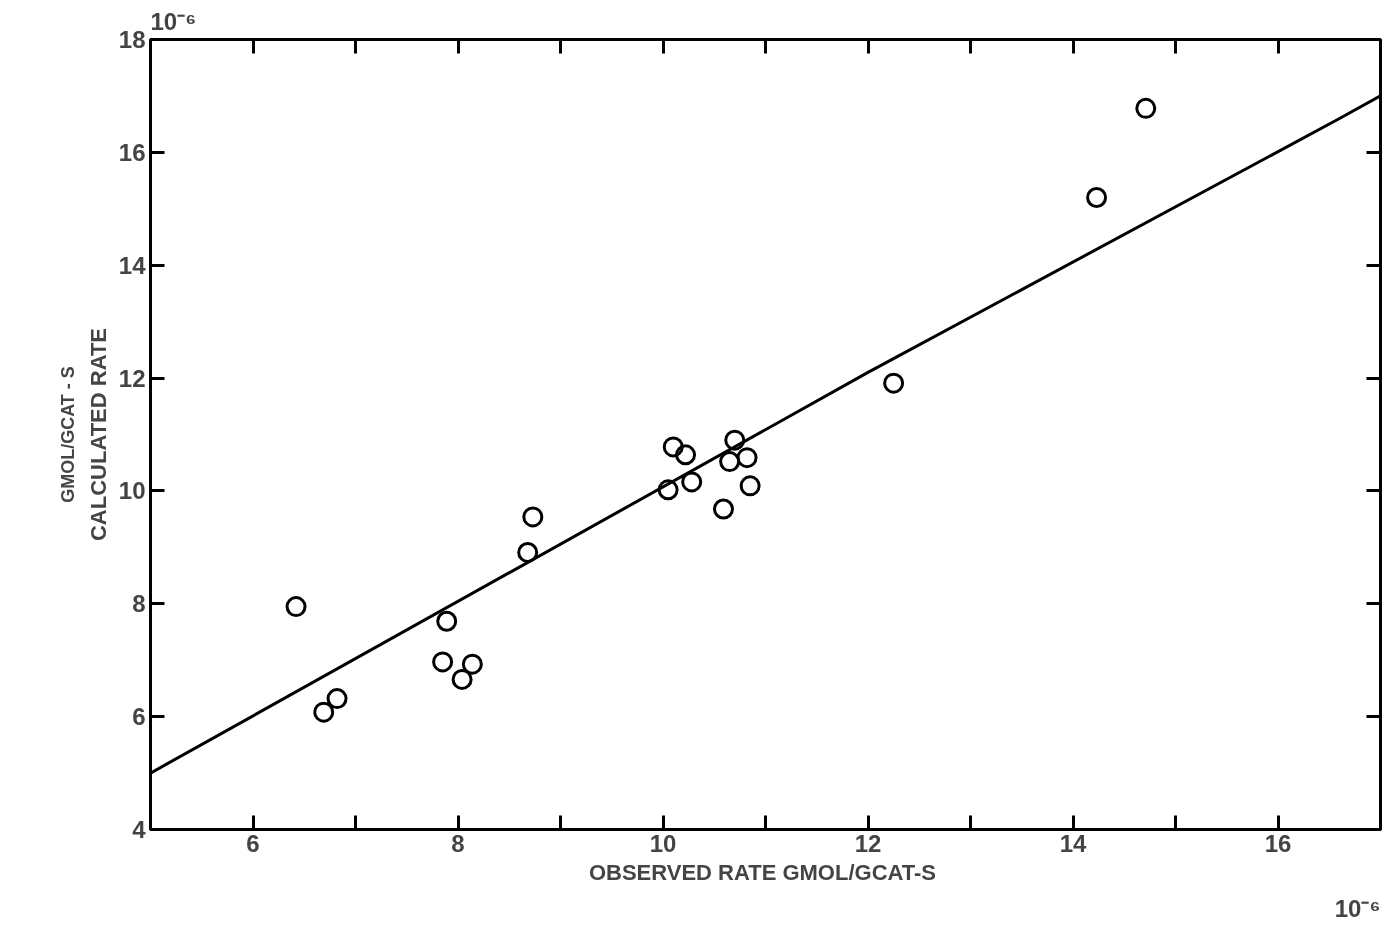  Describe the element at coordinates (132, 265) in the screenshot. I see `y-tick-label: 14` at that location.